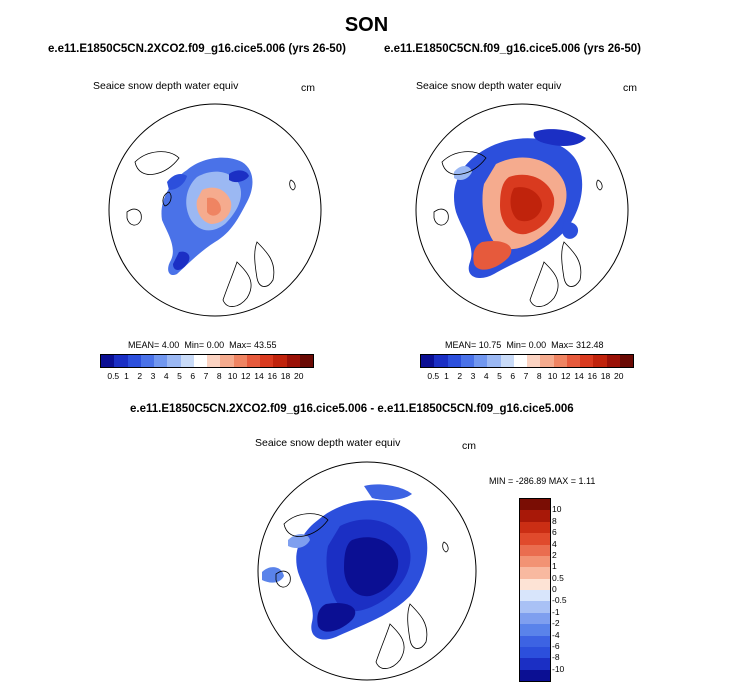 The width and height of the screenshot is (733, 687). I want to click on difference-colorbar-ticks: 10 8 6 4 2 1 0.5 0 -0.5 -1 -2 -4 -6 -8 -10, so click(567, 589).